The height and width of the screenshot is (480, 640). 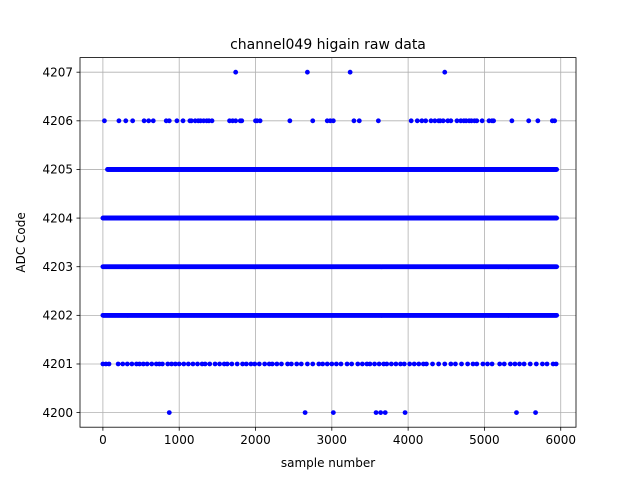 What do you see at coordinates (57, 72) in the screenshot?
I see `y-tick-label: 4207` at bounding box center [57, 72].